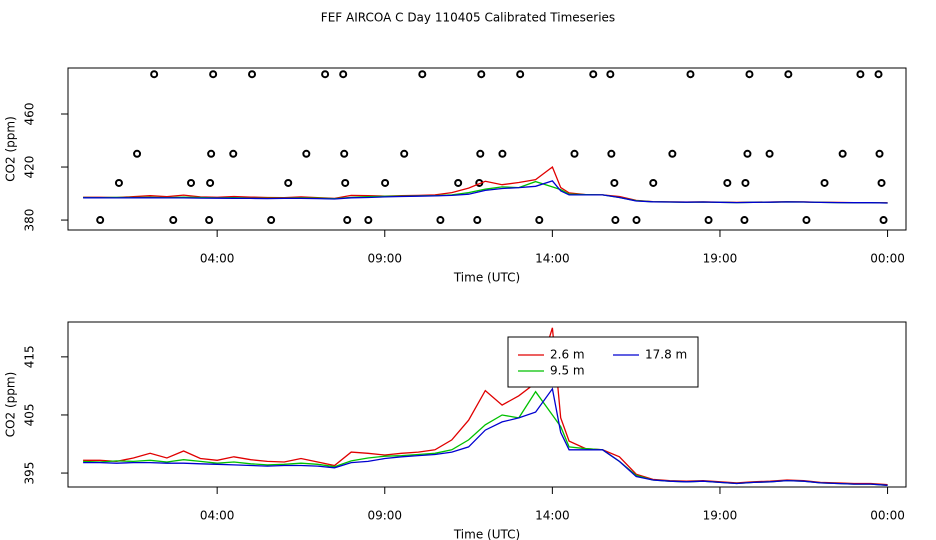 This screenshot has width=936, height=540. What do you see at coordinates (30, 114) in the screenshot?
I see `y-tick-label: 460` at bounding box center [30, 114].